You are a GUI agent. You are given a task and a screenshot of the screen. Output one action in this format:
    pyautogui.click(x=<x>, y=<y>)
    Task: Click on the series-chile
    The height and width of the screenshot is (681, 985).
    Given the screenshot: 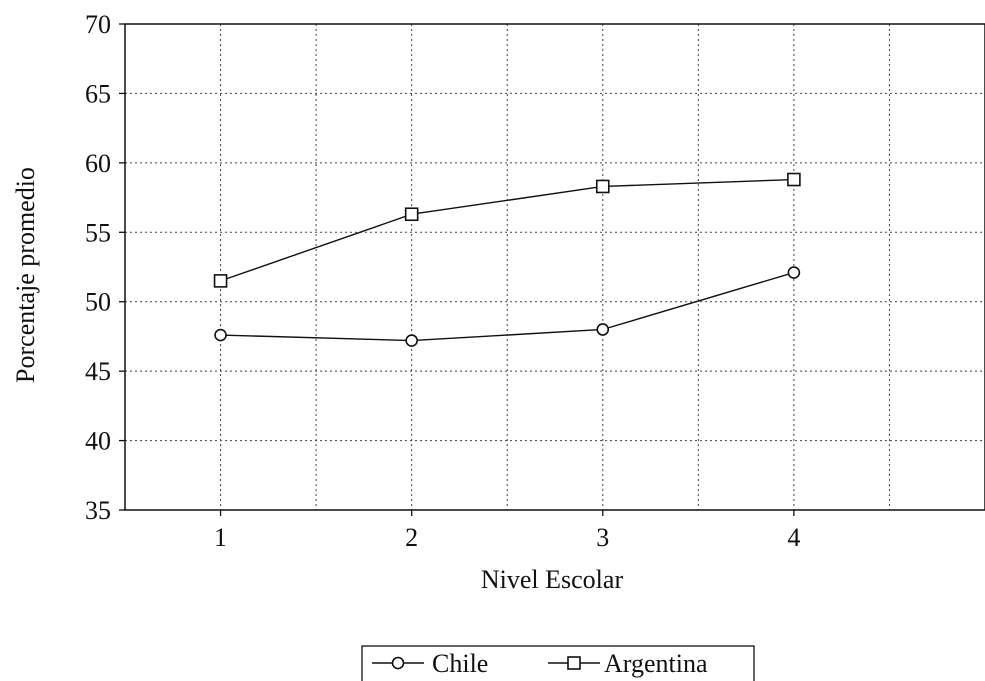 What is the action you would take?
    pyautogui.click(x=507, y=306)
    